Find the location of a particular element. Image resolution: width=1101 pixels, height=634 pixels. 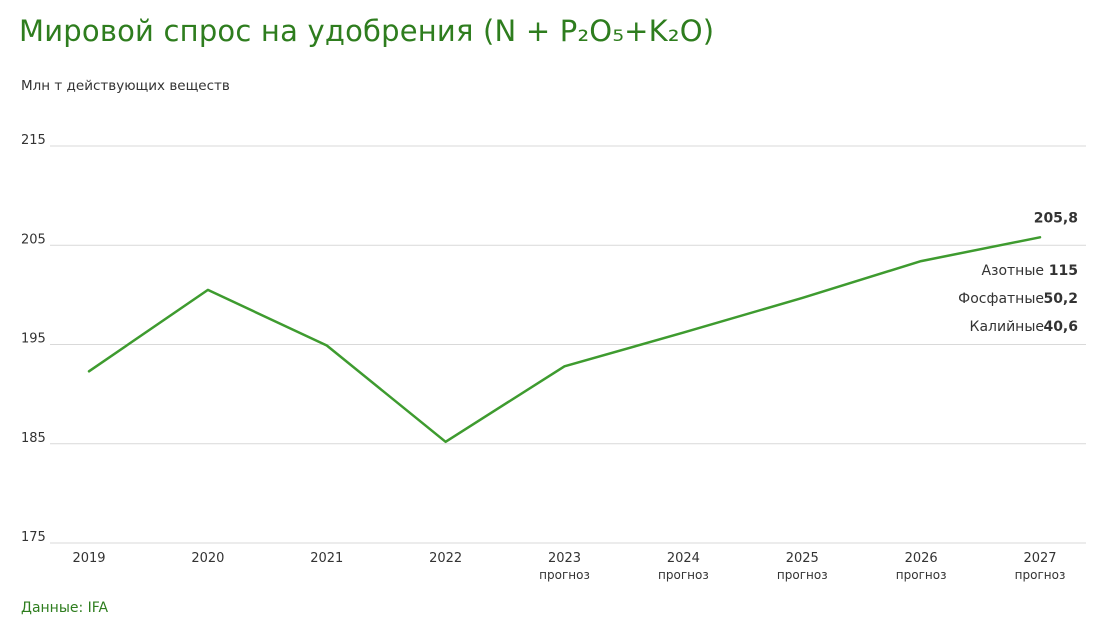

x-tick-label-2025: 2025 is located at coordinates (802, 558).